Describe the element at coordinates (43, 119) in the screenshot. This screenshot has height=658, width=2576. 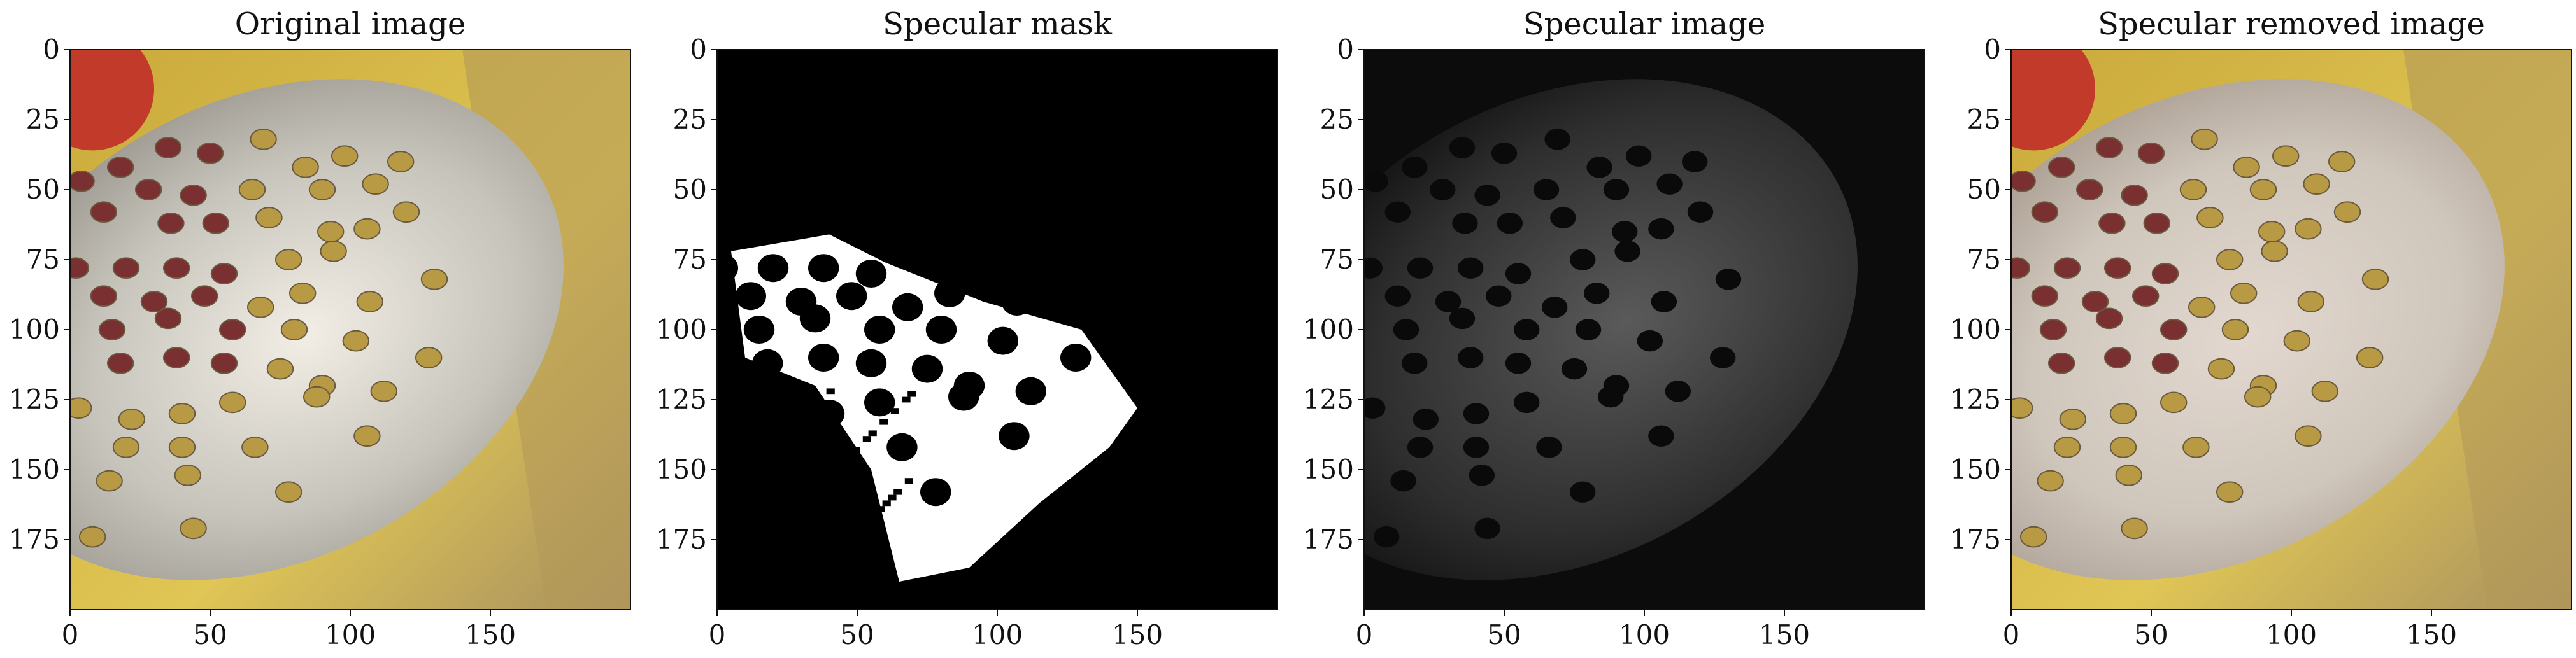
I see `y-tick-label: 25` at that location.